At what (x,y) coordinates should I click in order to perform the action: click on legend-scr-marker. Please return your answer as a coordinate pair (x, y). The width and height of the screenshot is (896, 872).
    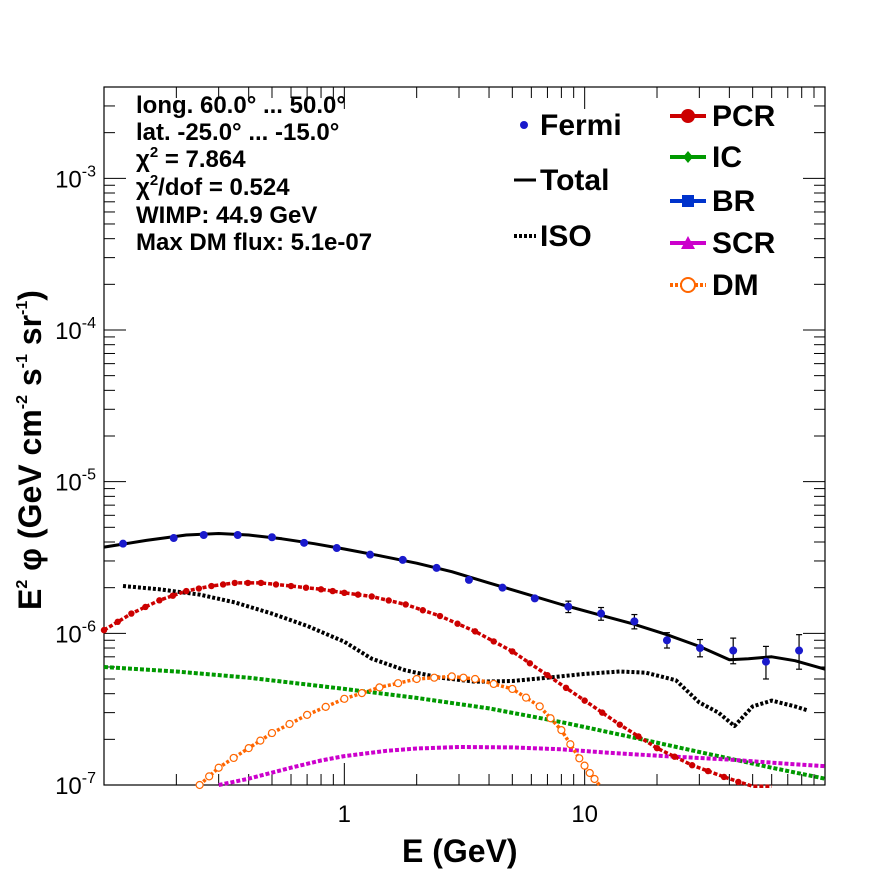
    Looking at the image, I should click on (688, 242).